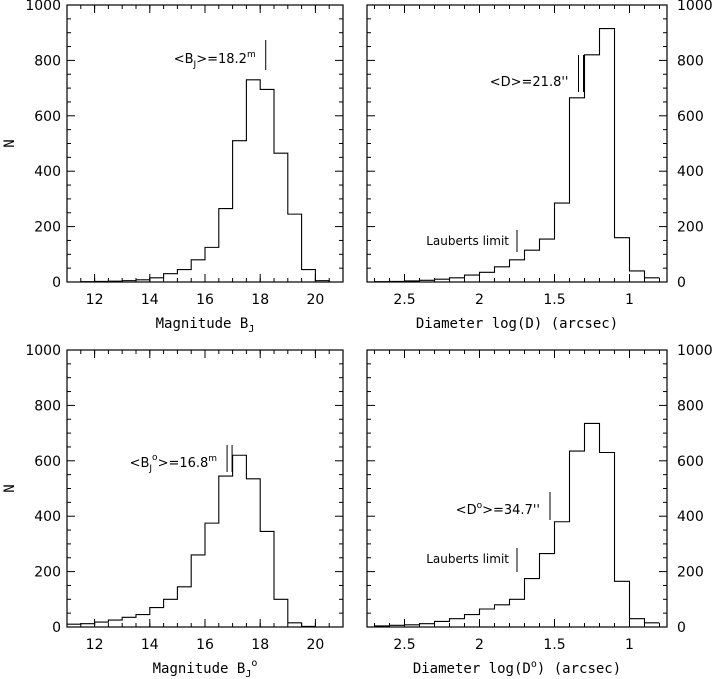 The height and width of the screenshot is (679, 714). Describe the element at coordinates (215, 60) in the screenshot. I see `mean-annotation: <BJ>=18.2m` at that location.